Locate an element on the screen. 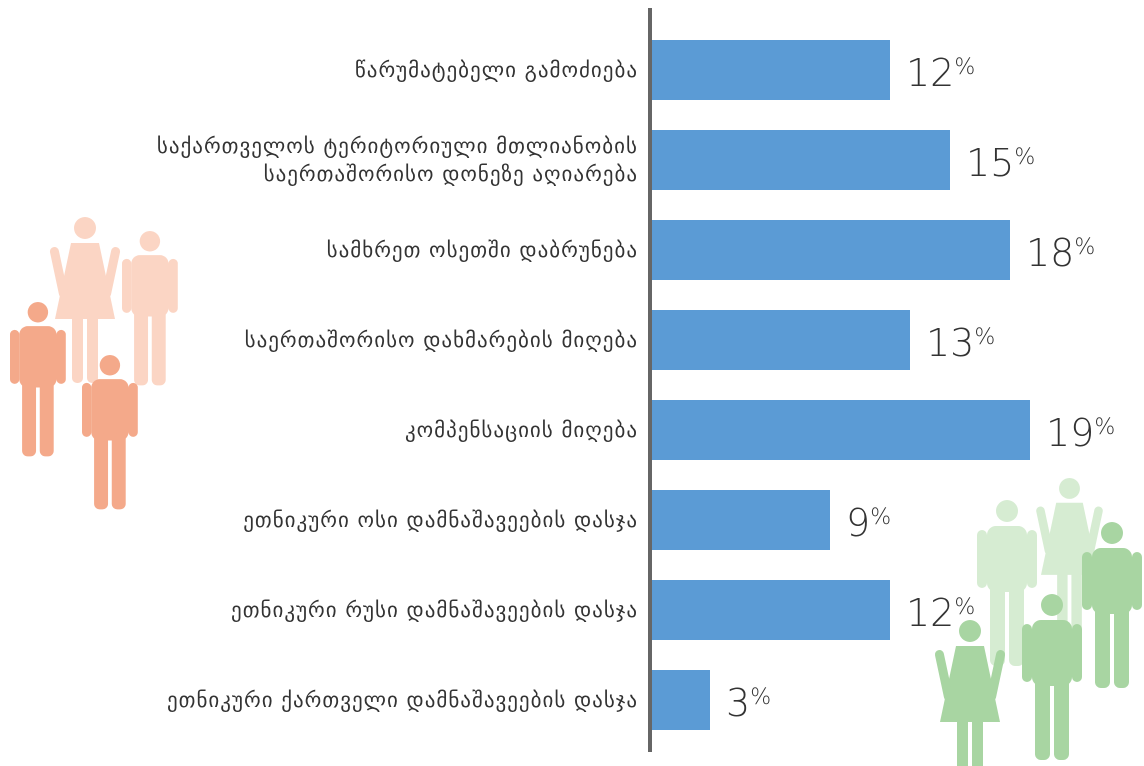 The width and height of the screenshot is (1144, 766). category-label-1: წარუმატებელი გამოძიება is located at coordinates (496, 70).